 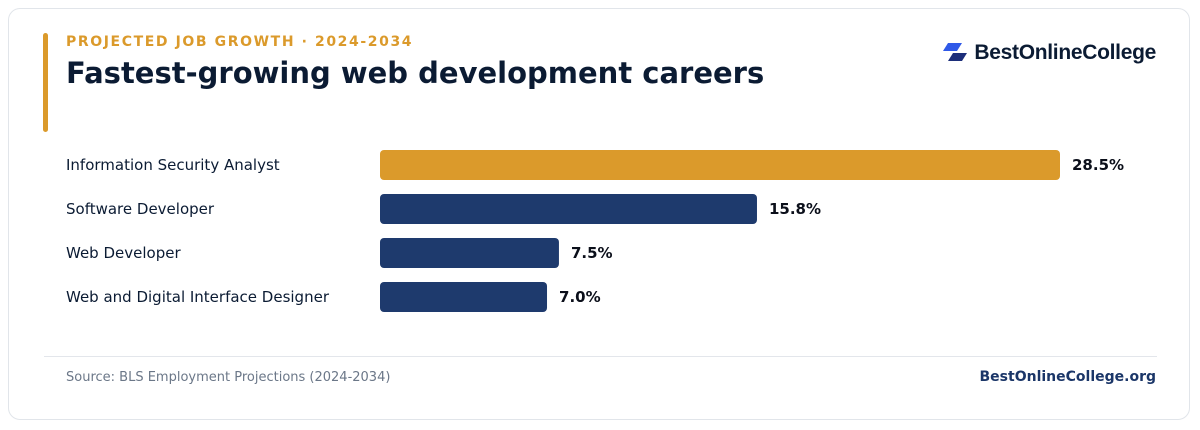 I want to click on accent-bar, so click(x=45, y=82).